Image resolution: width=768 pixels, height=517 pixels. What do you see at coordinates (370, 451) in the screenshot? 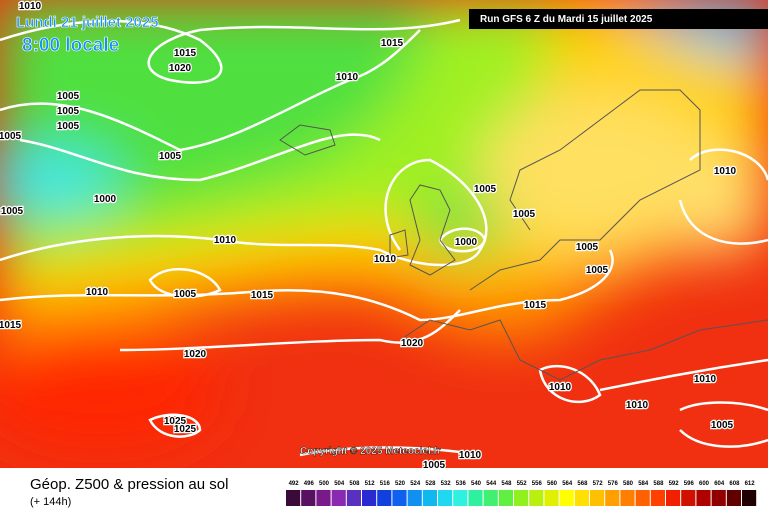
I see `copyright: Copyright © 2025 Meteociel.fr` at bounding box center [370, 451].